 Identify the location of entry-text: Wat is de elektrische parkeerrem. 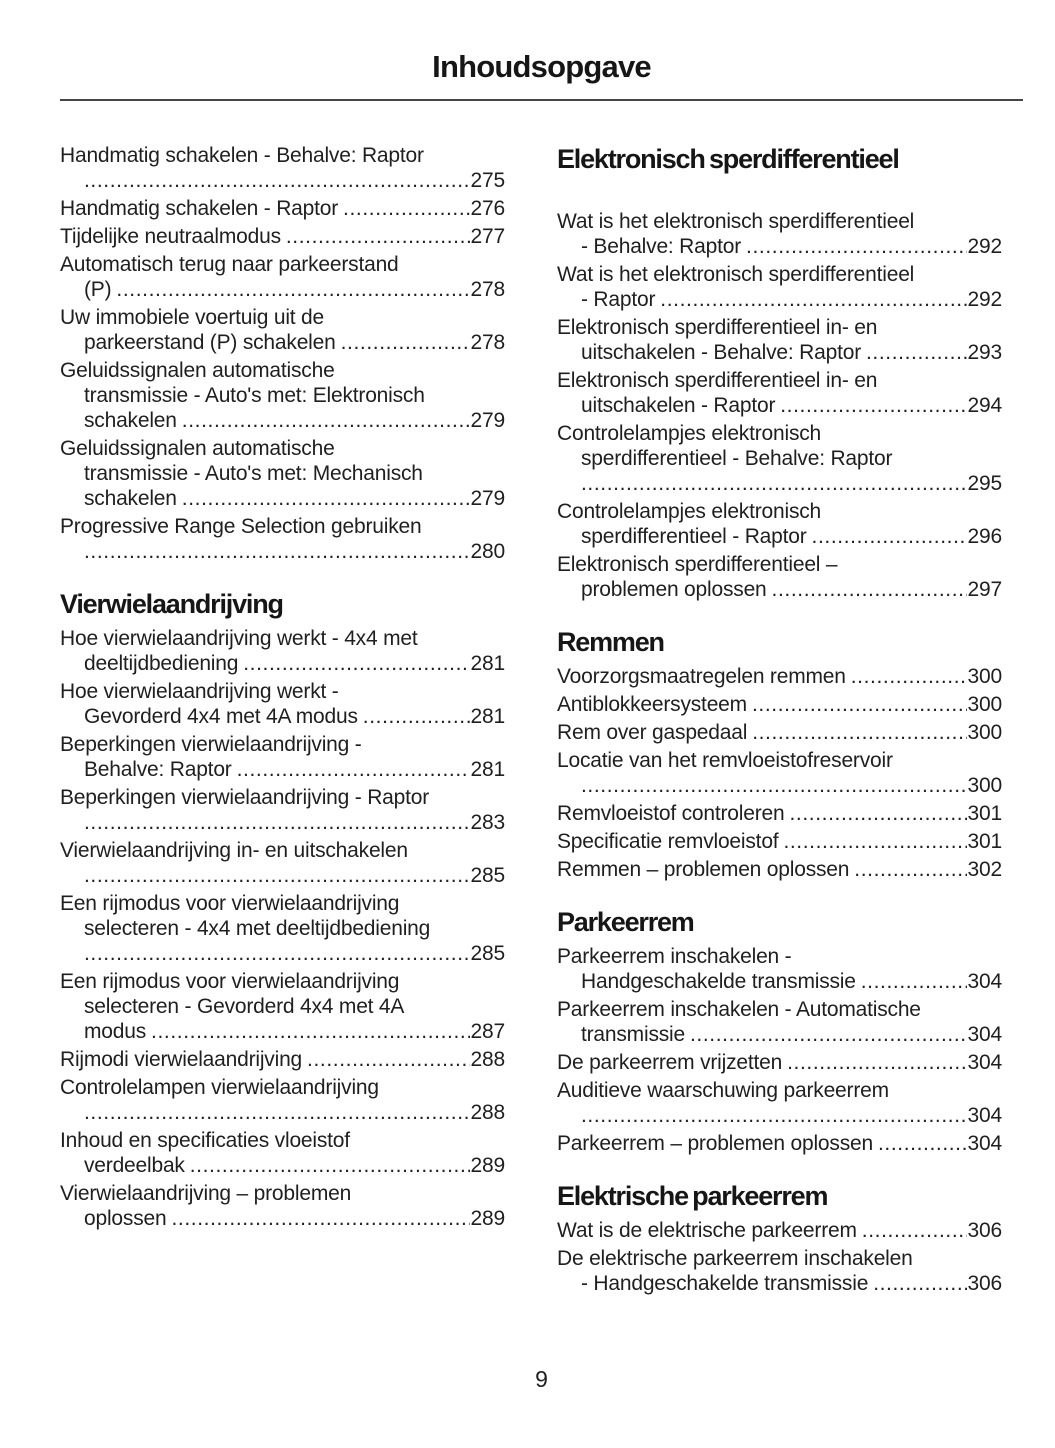
(707, 1230).